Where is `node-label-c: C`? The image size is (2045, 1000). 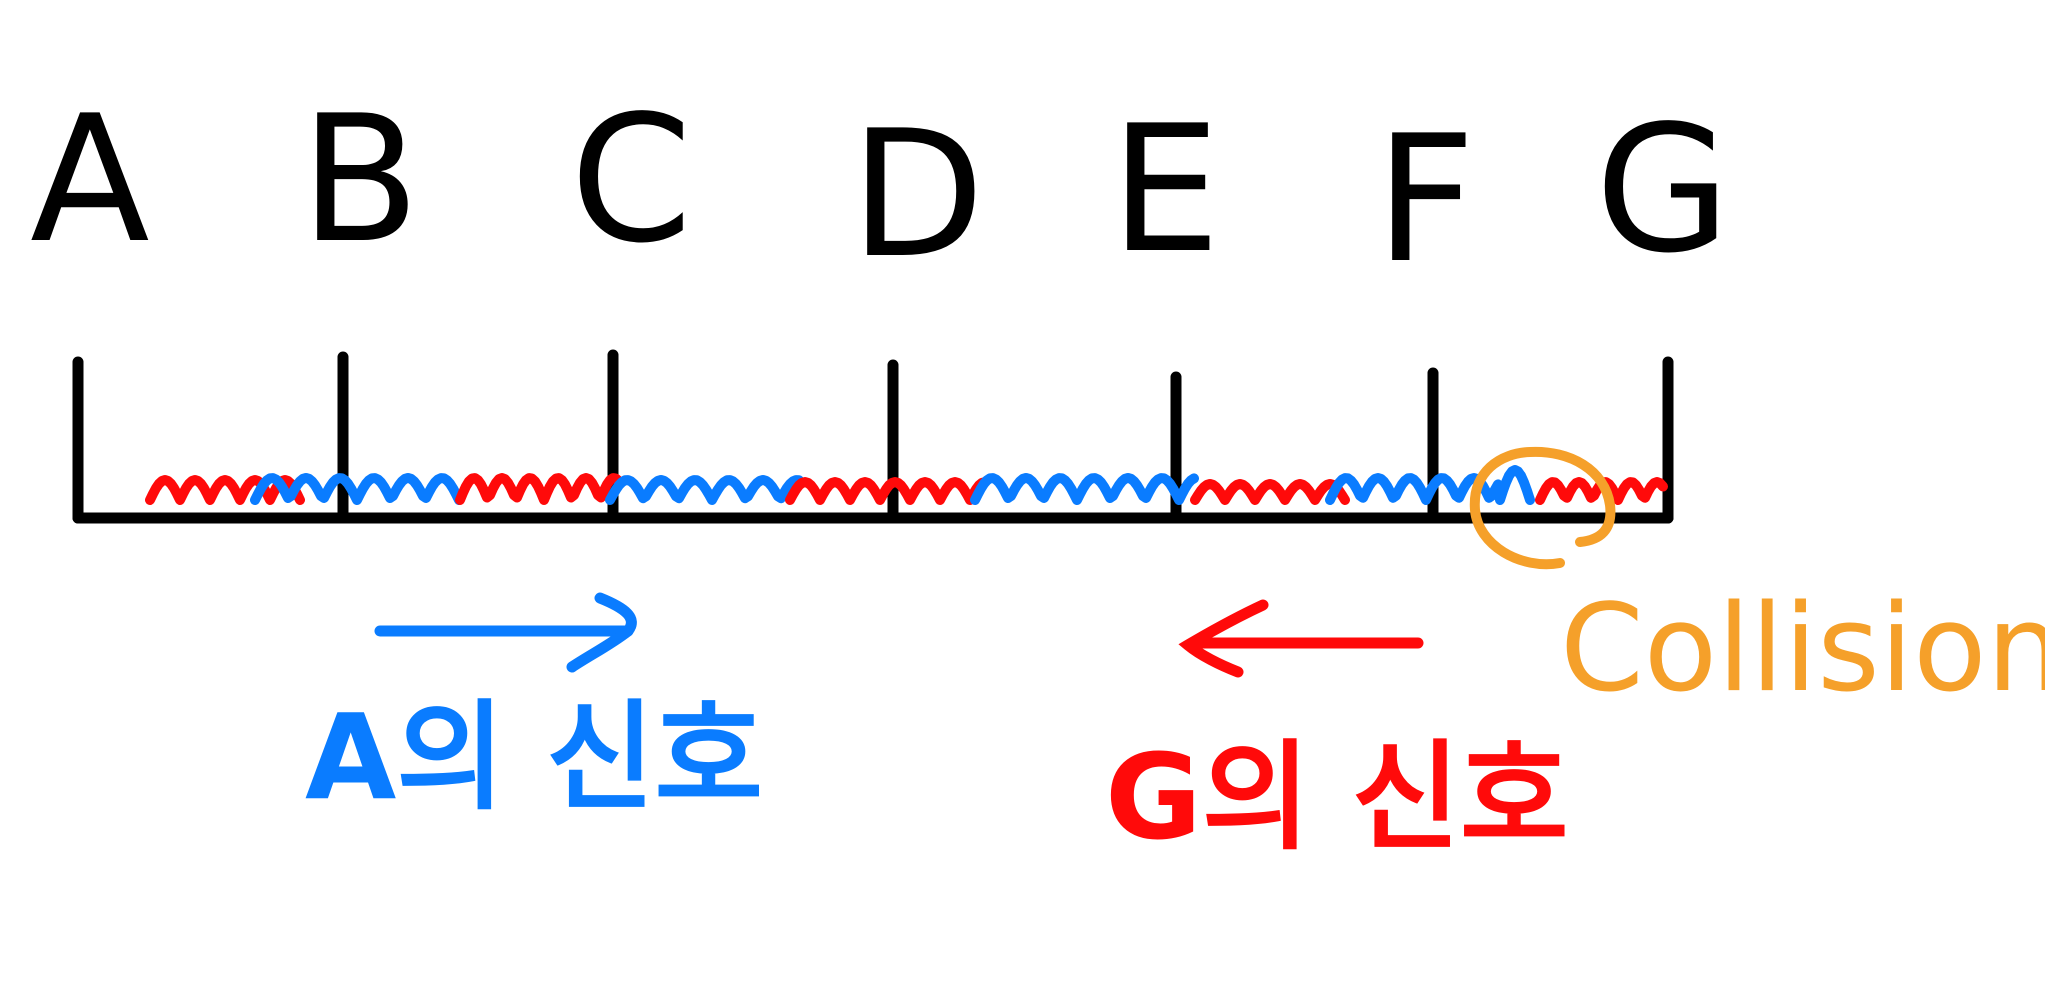 node-label-c: C is located at coordinates (631, 180).